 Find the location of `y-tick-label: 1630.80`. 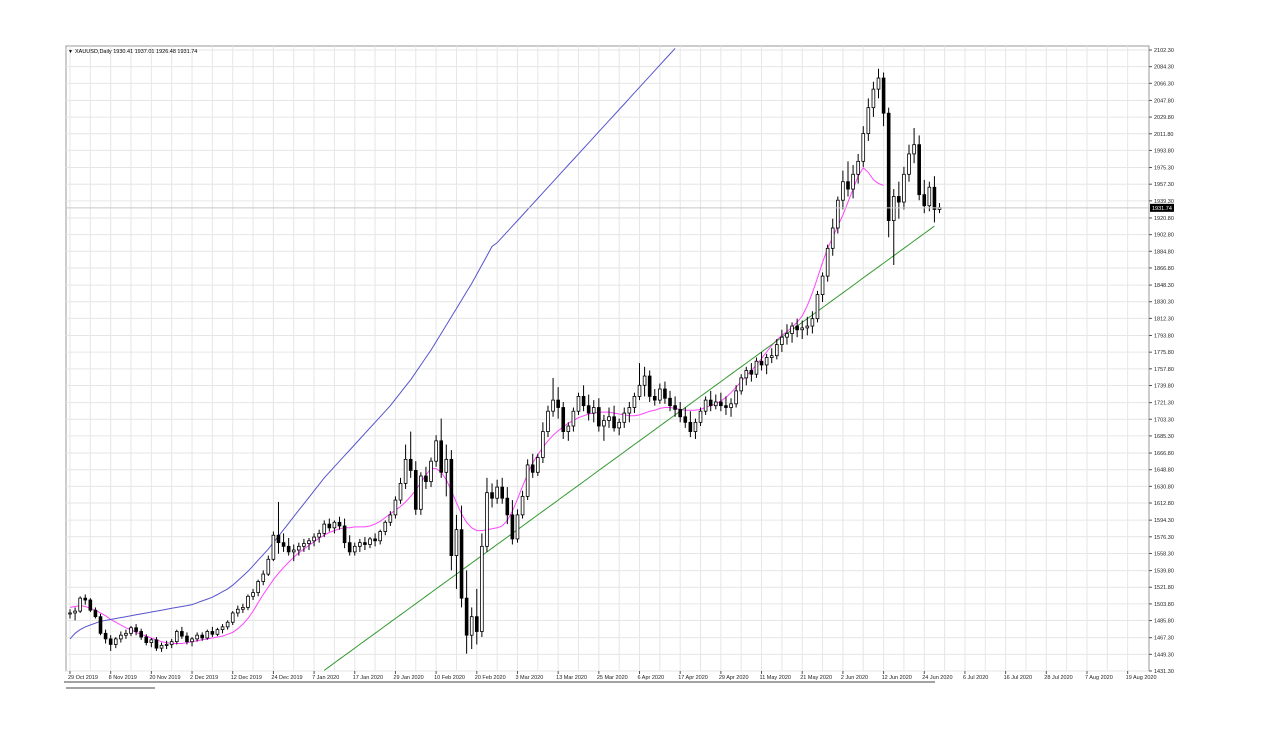

y-tick-label: 1630.80 is located at coordinates (1164, 487).